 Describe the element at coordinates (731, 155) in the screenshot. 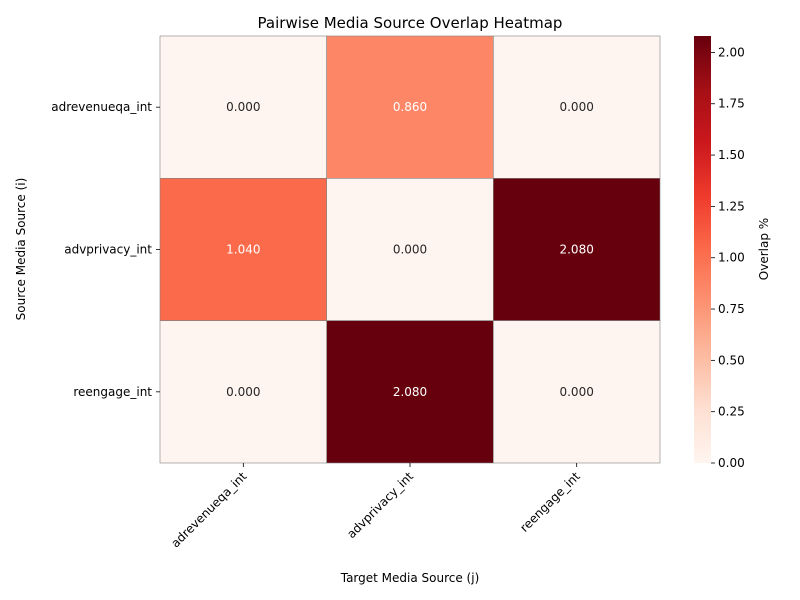

I see `colorbar-tick-label: 1.50` at that location.